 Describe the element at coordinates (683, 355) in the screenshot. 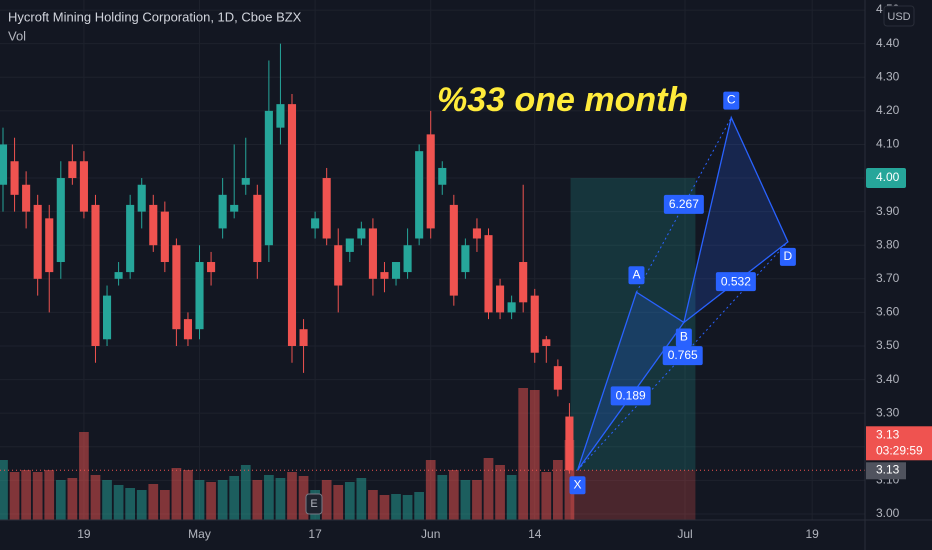

I see `ratio-label: 0.765` at that location.